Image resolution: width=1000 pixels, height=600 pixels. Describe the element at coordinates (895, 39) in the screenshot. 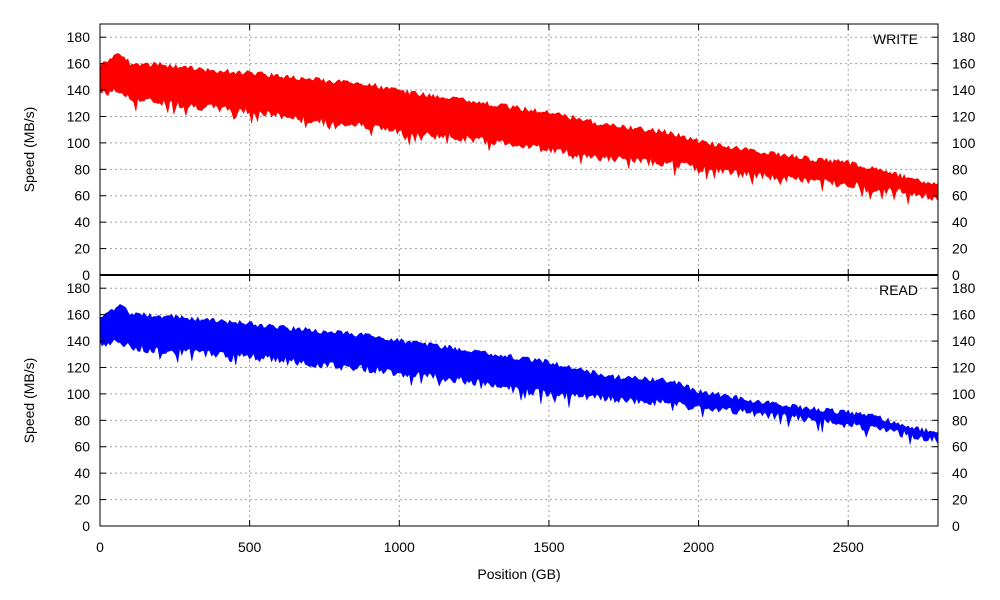

I see `legend-label-write: WRITE` at that location.